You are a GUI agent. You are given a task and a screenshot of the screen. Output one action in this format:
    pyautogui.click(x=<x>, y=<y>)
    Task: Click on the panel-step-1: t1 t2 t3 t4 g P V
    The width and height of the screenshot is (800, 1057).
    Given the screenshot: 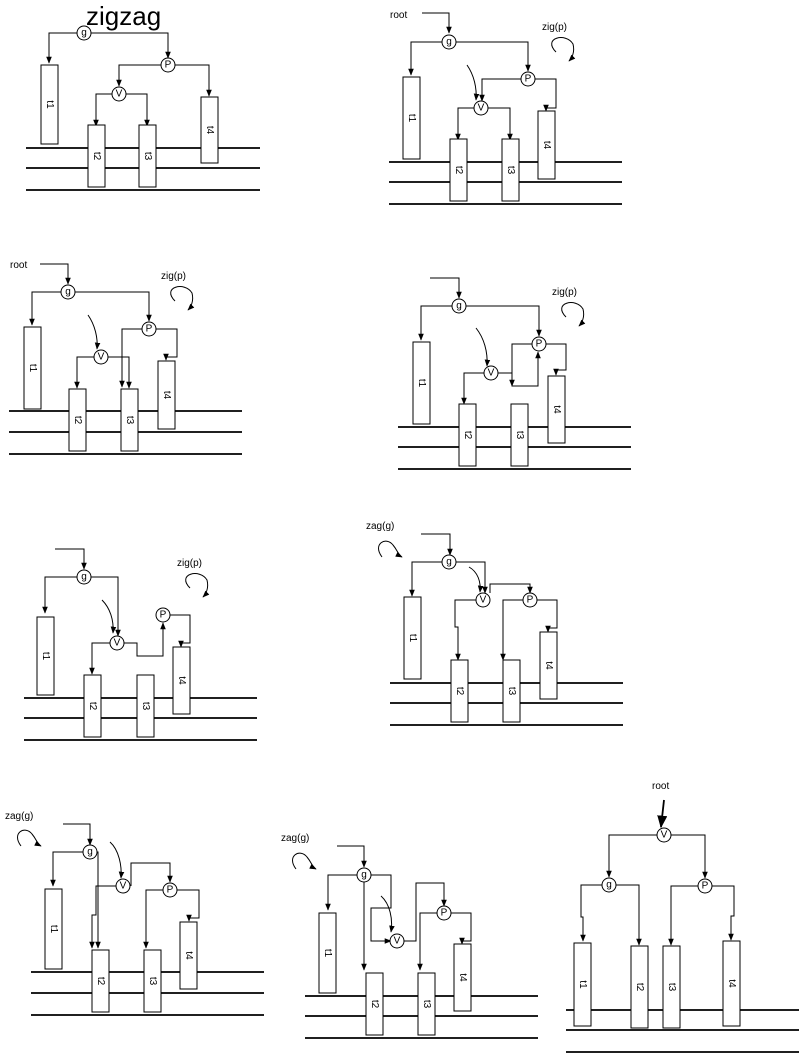 What is the action you would take?
    pyautogui.click(x=143, y=108)
    